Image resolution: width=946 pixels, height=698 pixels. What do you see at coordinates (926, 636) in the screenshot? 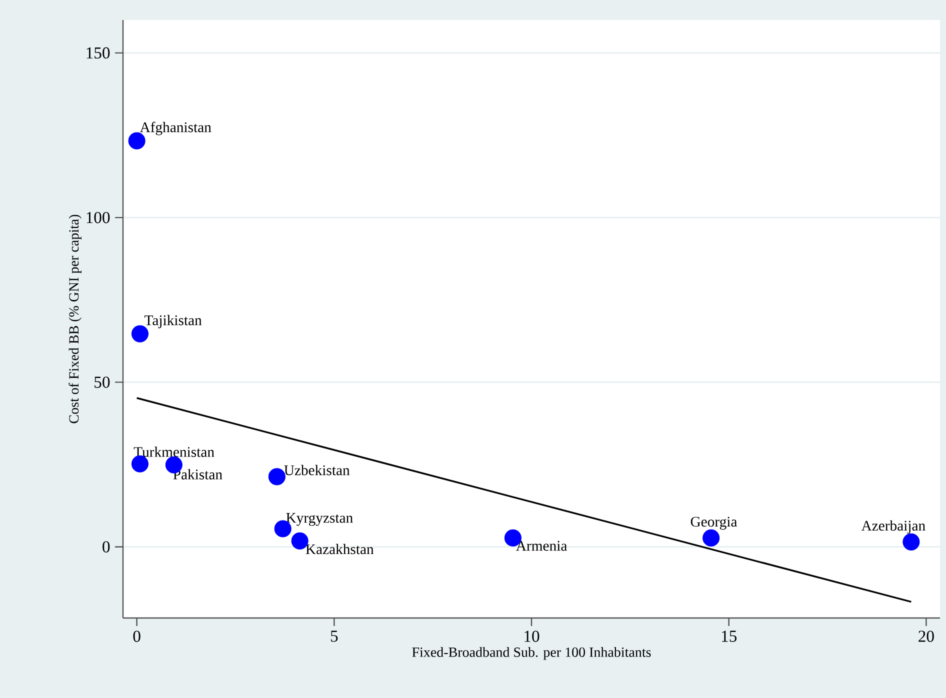
I see `x-tick-label: 20` at bounding box center [926, 636].